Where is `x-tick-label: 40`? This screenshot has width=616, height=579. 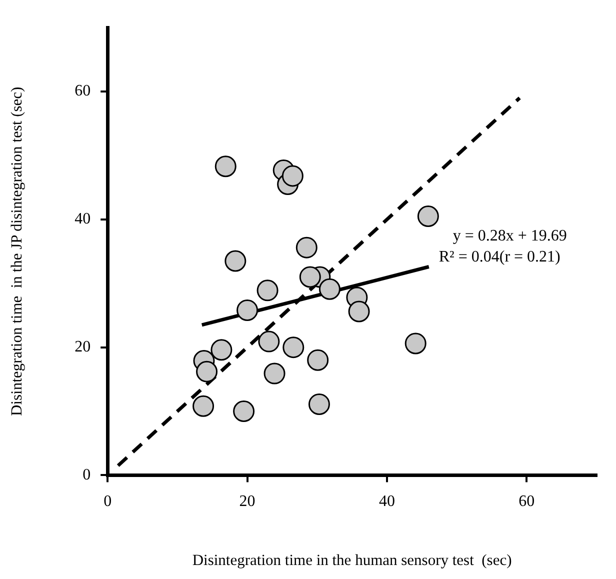 x-tick-label: 40 is located at coordinates (386, 501).